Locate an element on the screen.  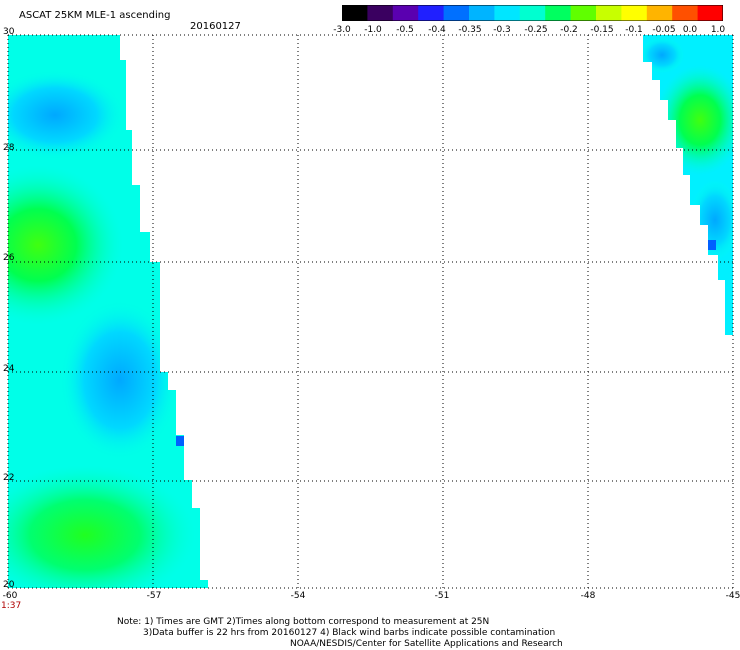
lat-label: 26 is located at coordinates (9, 258).